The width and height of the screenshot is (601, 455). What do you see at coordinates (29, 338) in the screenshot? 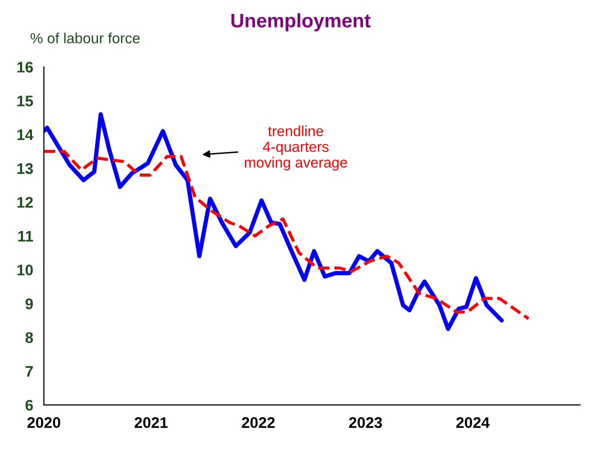
I see `y-tick-label: 8` at bounding box center [29, 338].